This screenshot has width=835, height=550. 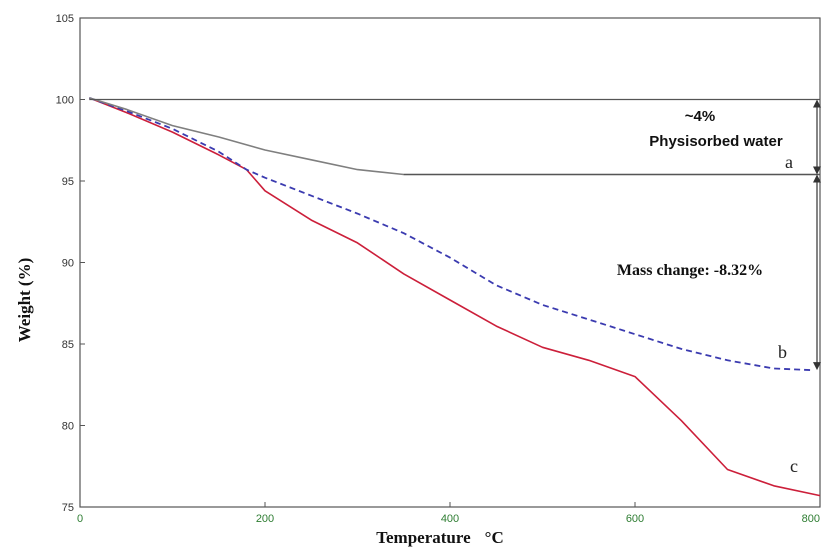 What do you see at coordinates (65, 101) in the screenshot?
I see `y-tick-label: 100` at bounding box center [65, 101].